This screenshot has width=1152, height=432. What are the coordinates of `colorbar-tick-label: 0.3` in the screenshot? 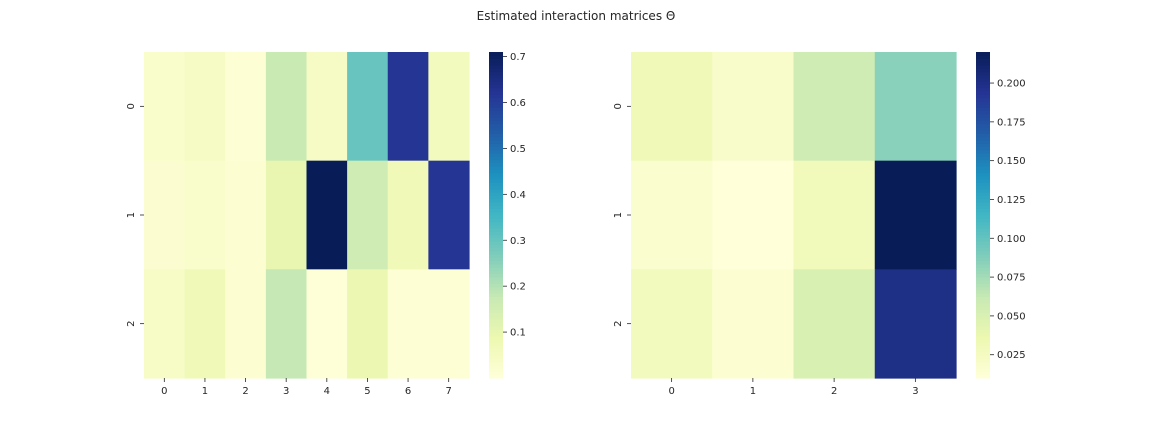 It's located at (518, 241).